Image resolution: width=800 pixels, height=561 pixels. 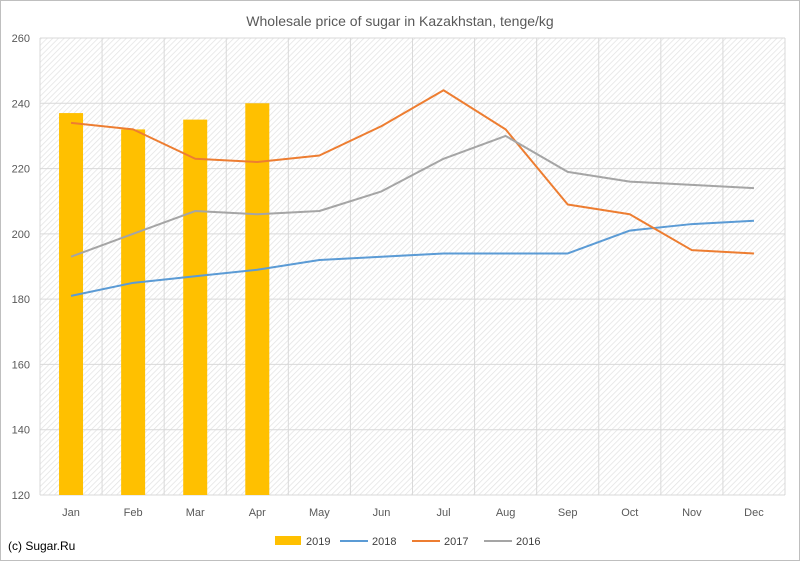 I want to click on x-tick-label: Oct, so click(x=629, y=513).